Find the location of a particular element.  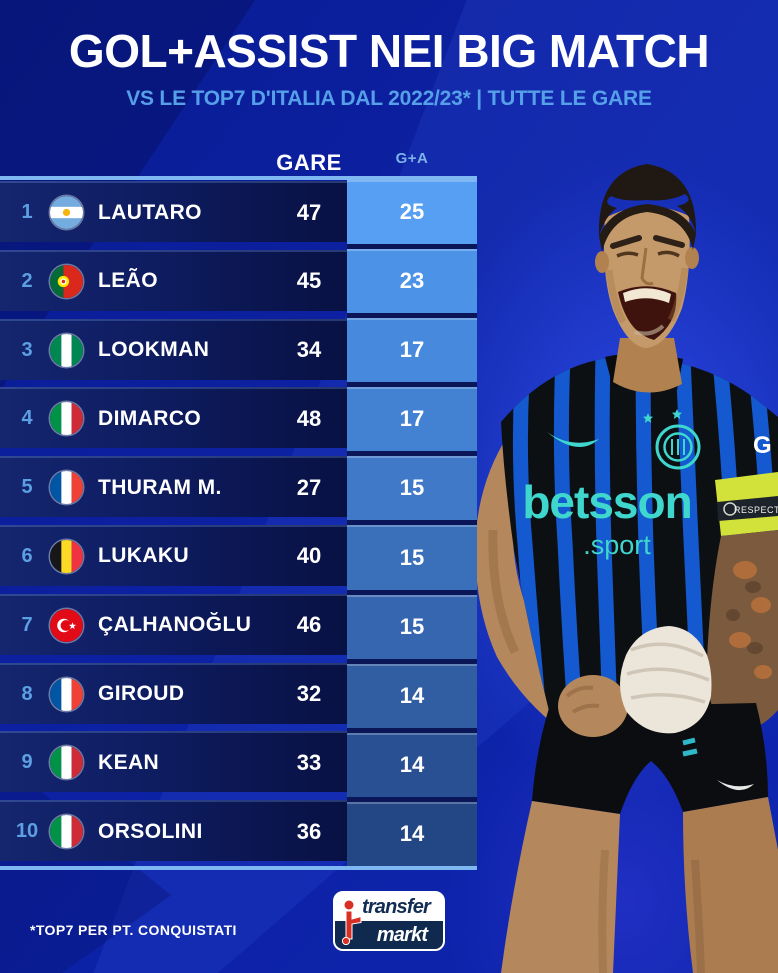

logo-word-transfer: transfer is located at coordinates (396, 906).